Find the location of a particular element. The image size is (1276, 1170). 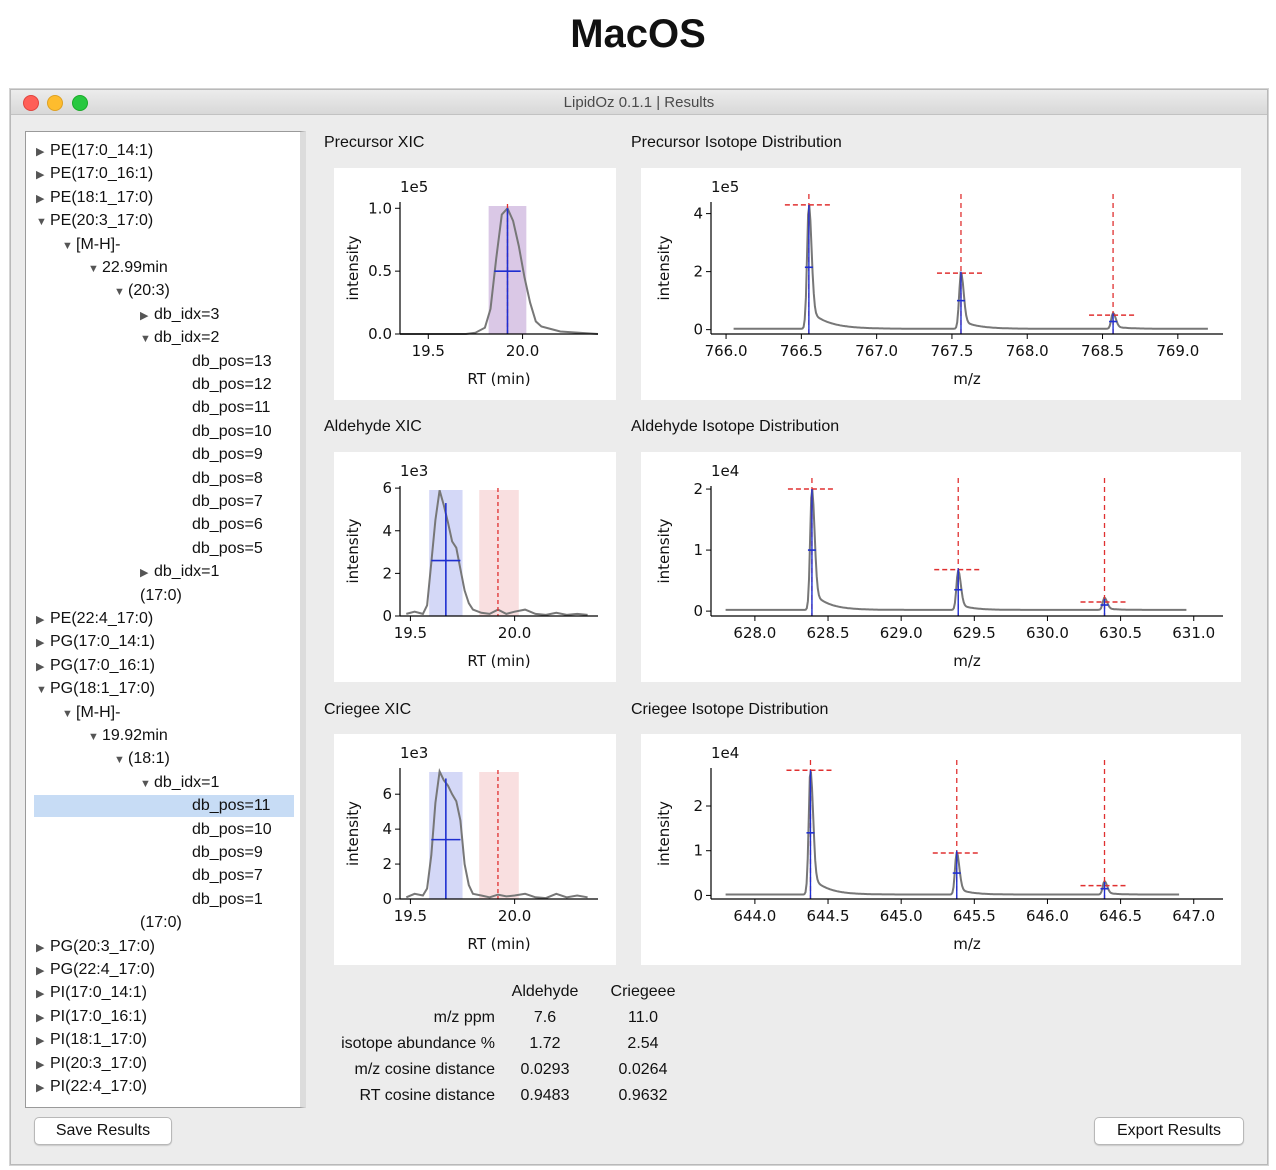

close-window-button is located at coordinates (31, 103).